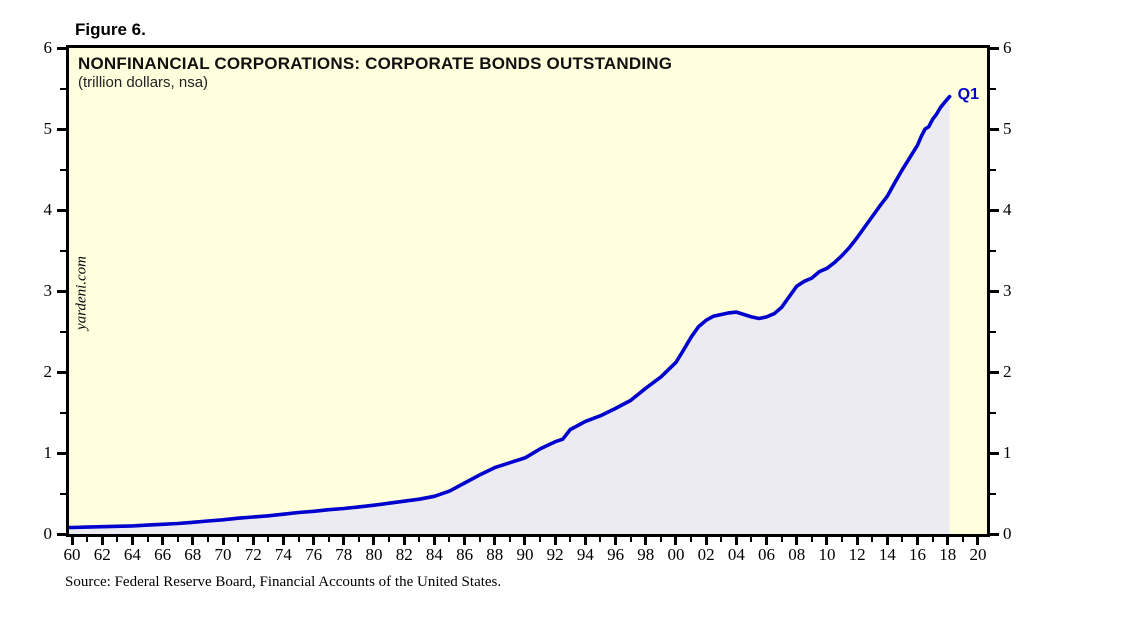 This screenshot has width=1138, height=621. What do you see at coordinates (1007, 371) in the screenshot?
I see `y-axis-label-right: 2` at bounding box center [1007, 371].